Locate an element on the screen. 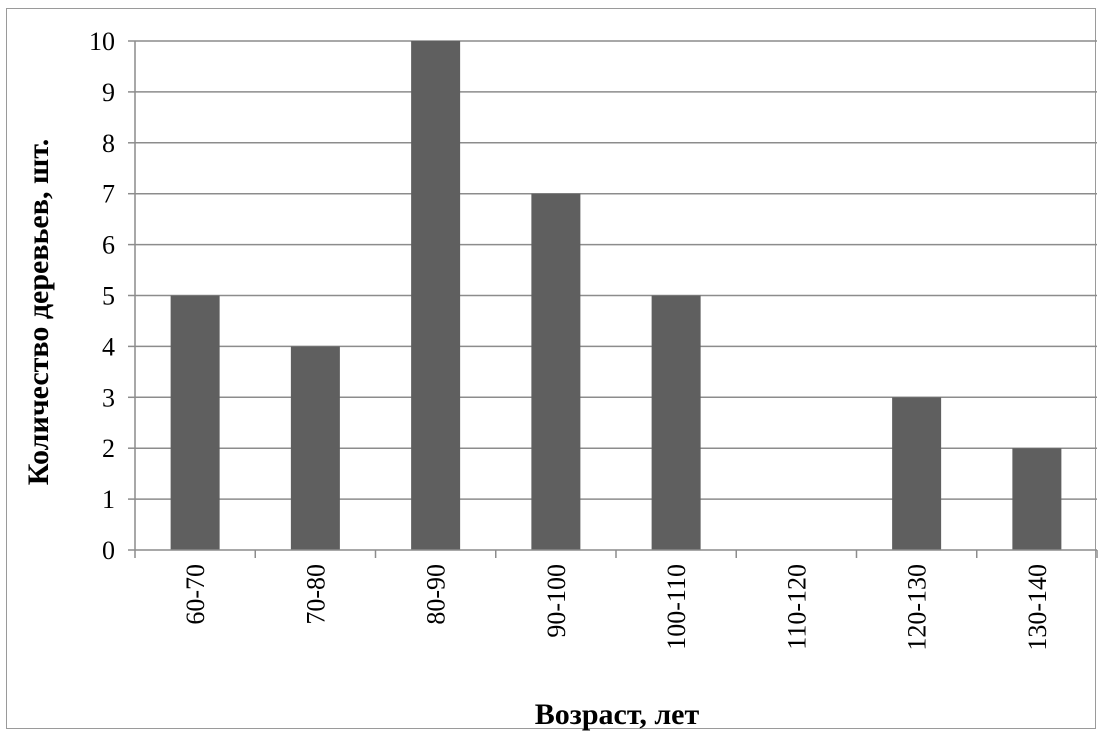 The height and width of the screenshot is (731, 1101). y-tick-label: 3 is located at coordinates (108, 397).